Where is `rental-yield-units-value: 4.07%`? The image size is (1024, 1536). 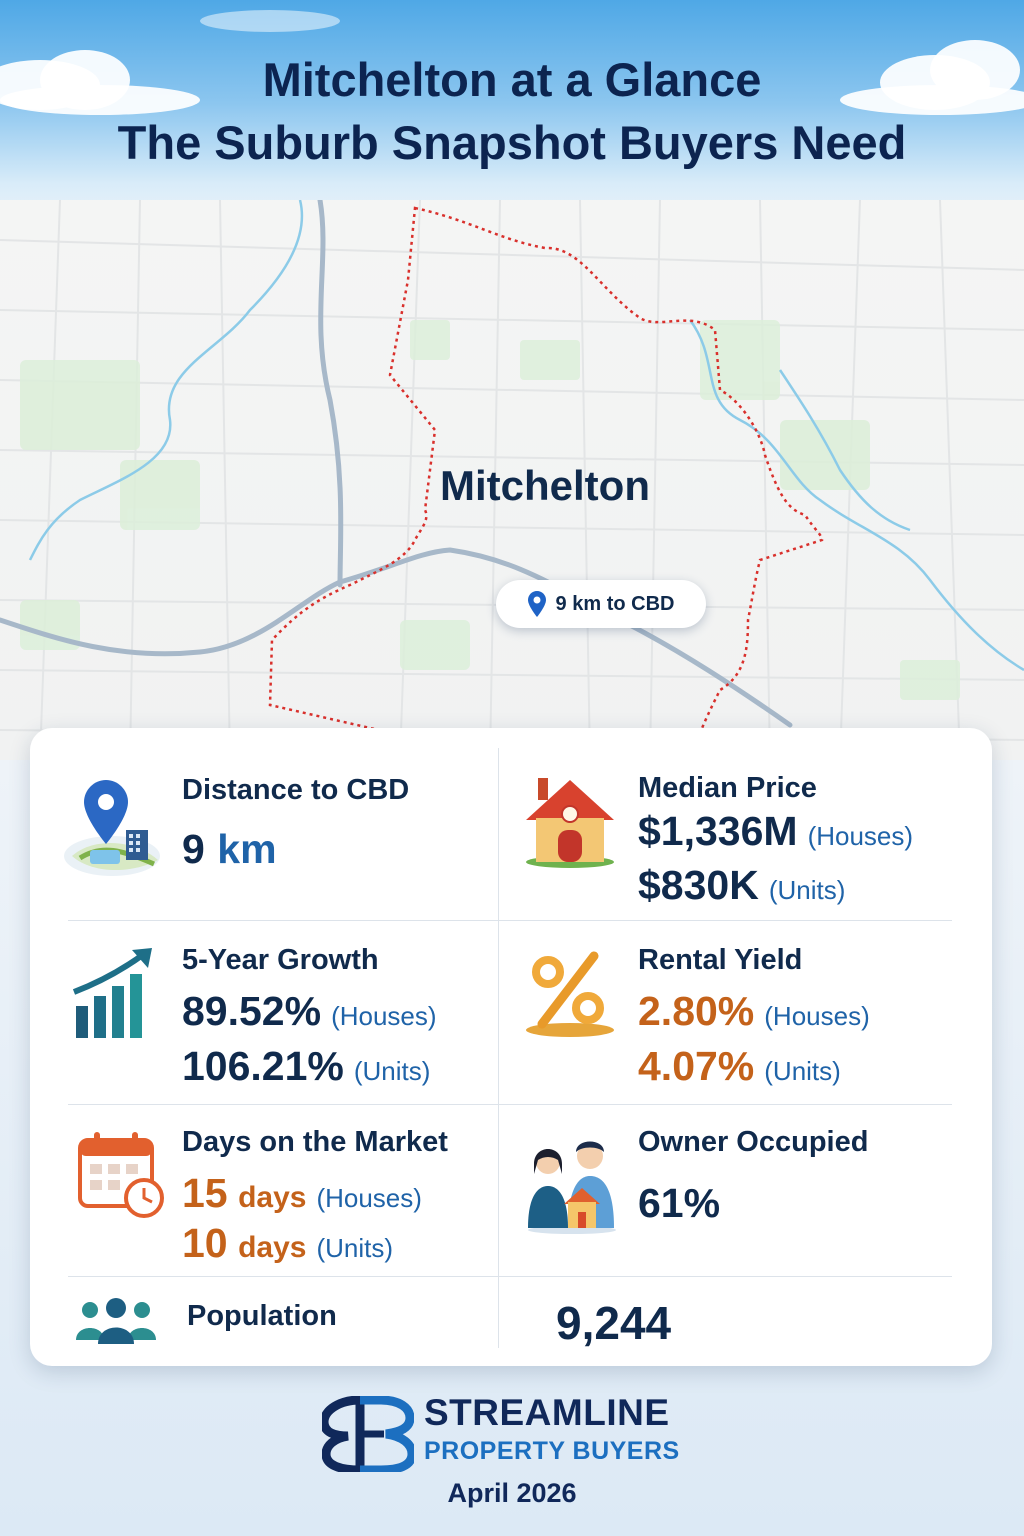 rental-yield-units-value: 4.07% is located at coordinates (696, 1066).